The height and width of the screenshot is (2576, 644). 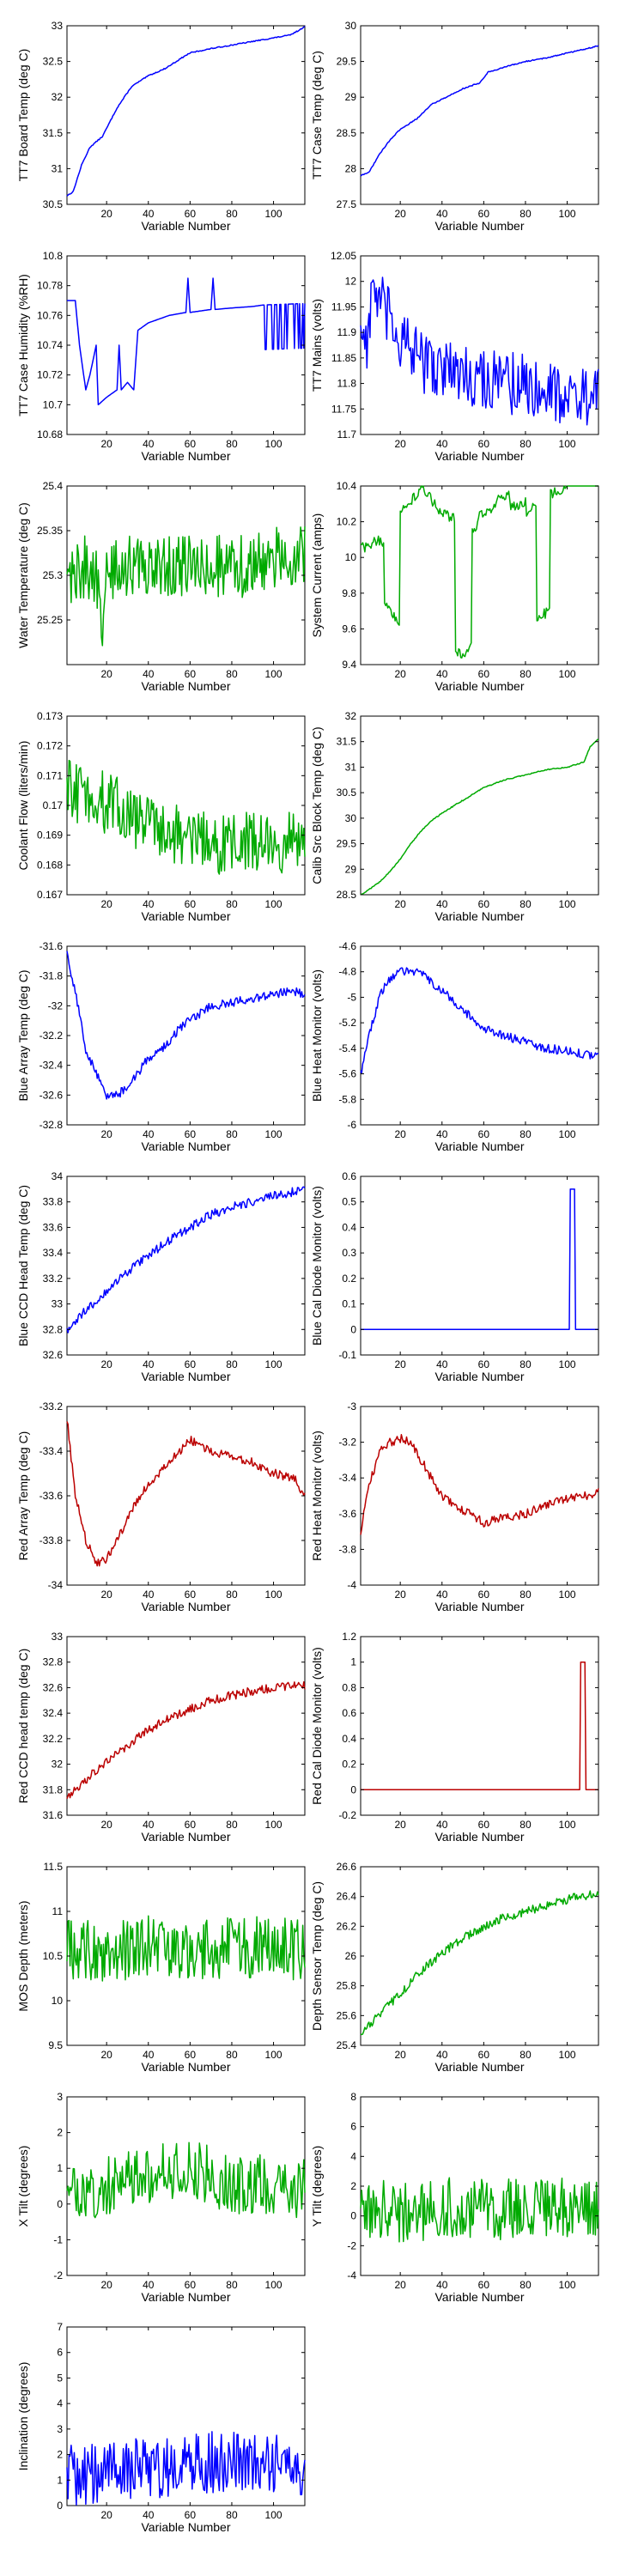 What do you see at coordinates (50, 315) in the screenshot?
I see `y-tick-label: 10.76` at bounding box center [50, 315].